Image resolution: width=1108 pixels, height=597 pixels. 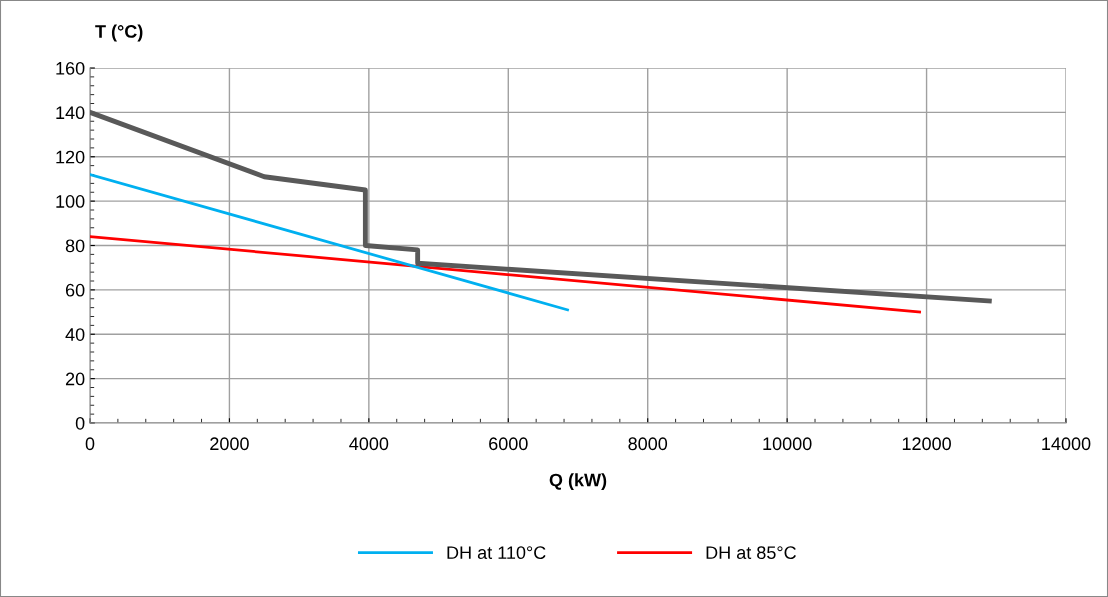 What do you see at coordinates (787, 444) in the screenshot?
I see `x-tick-label: 10000` at bounding box center [787, 444].